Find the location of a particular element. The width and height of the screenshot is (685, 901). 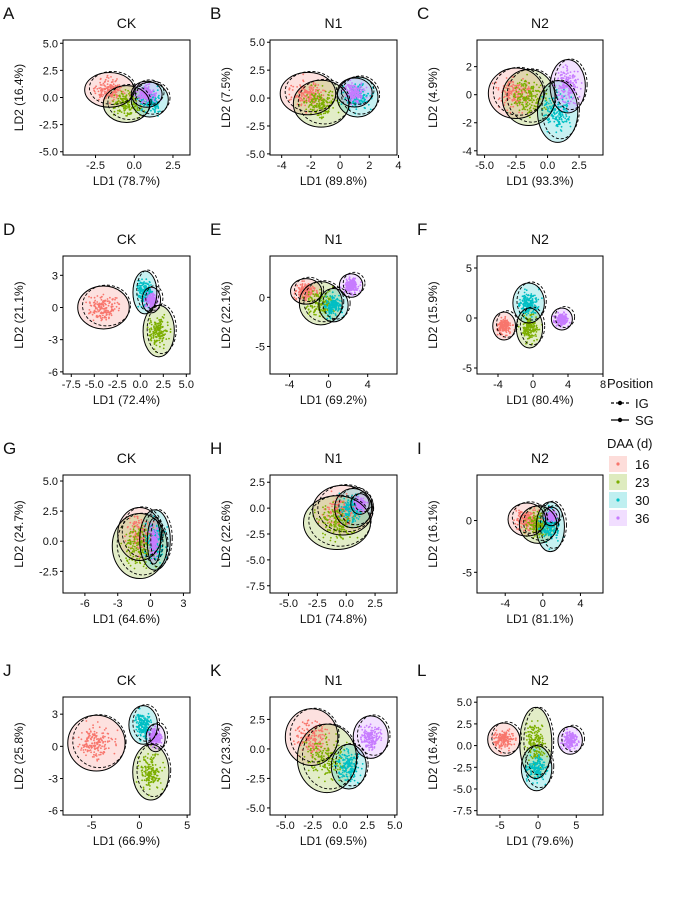

x-tick-label: -5.0 is located at coordinates (94, 385).